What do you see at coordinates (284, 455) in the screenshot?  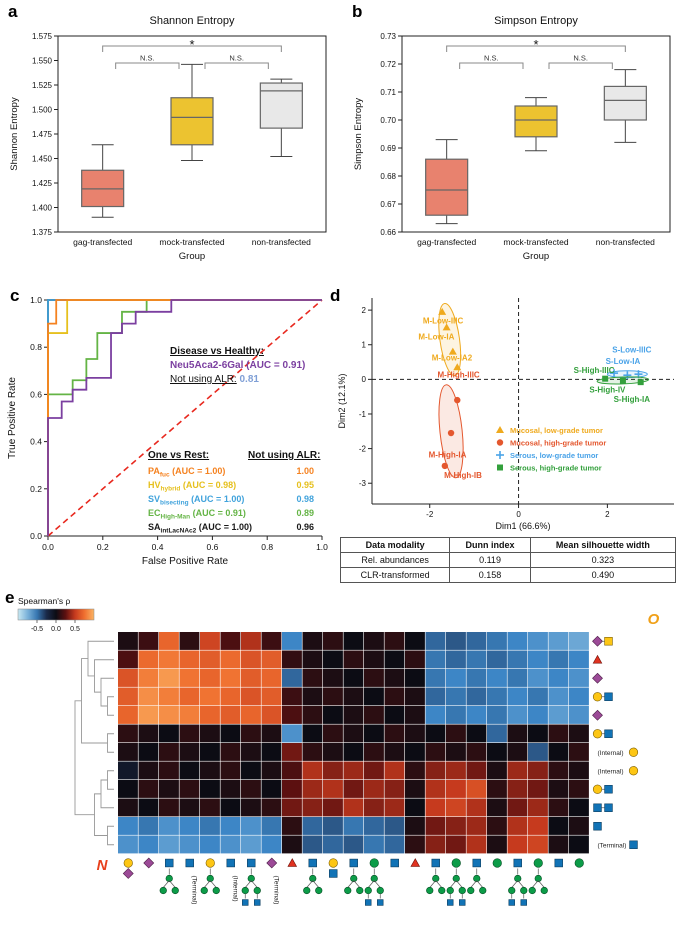 I see `not-using-alr-header: Not using ALR:` at bounding box center [284, 455].